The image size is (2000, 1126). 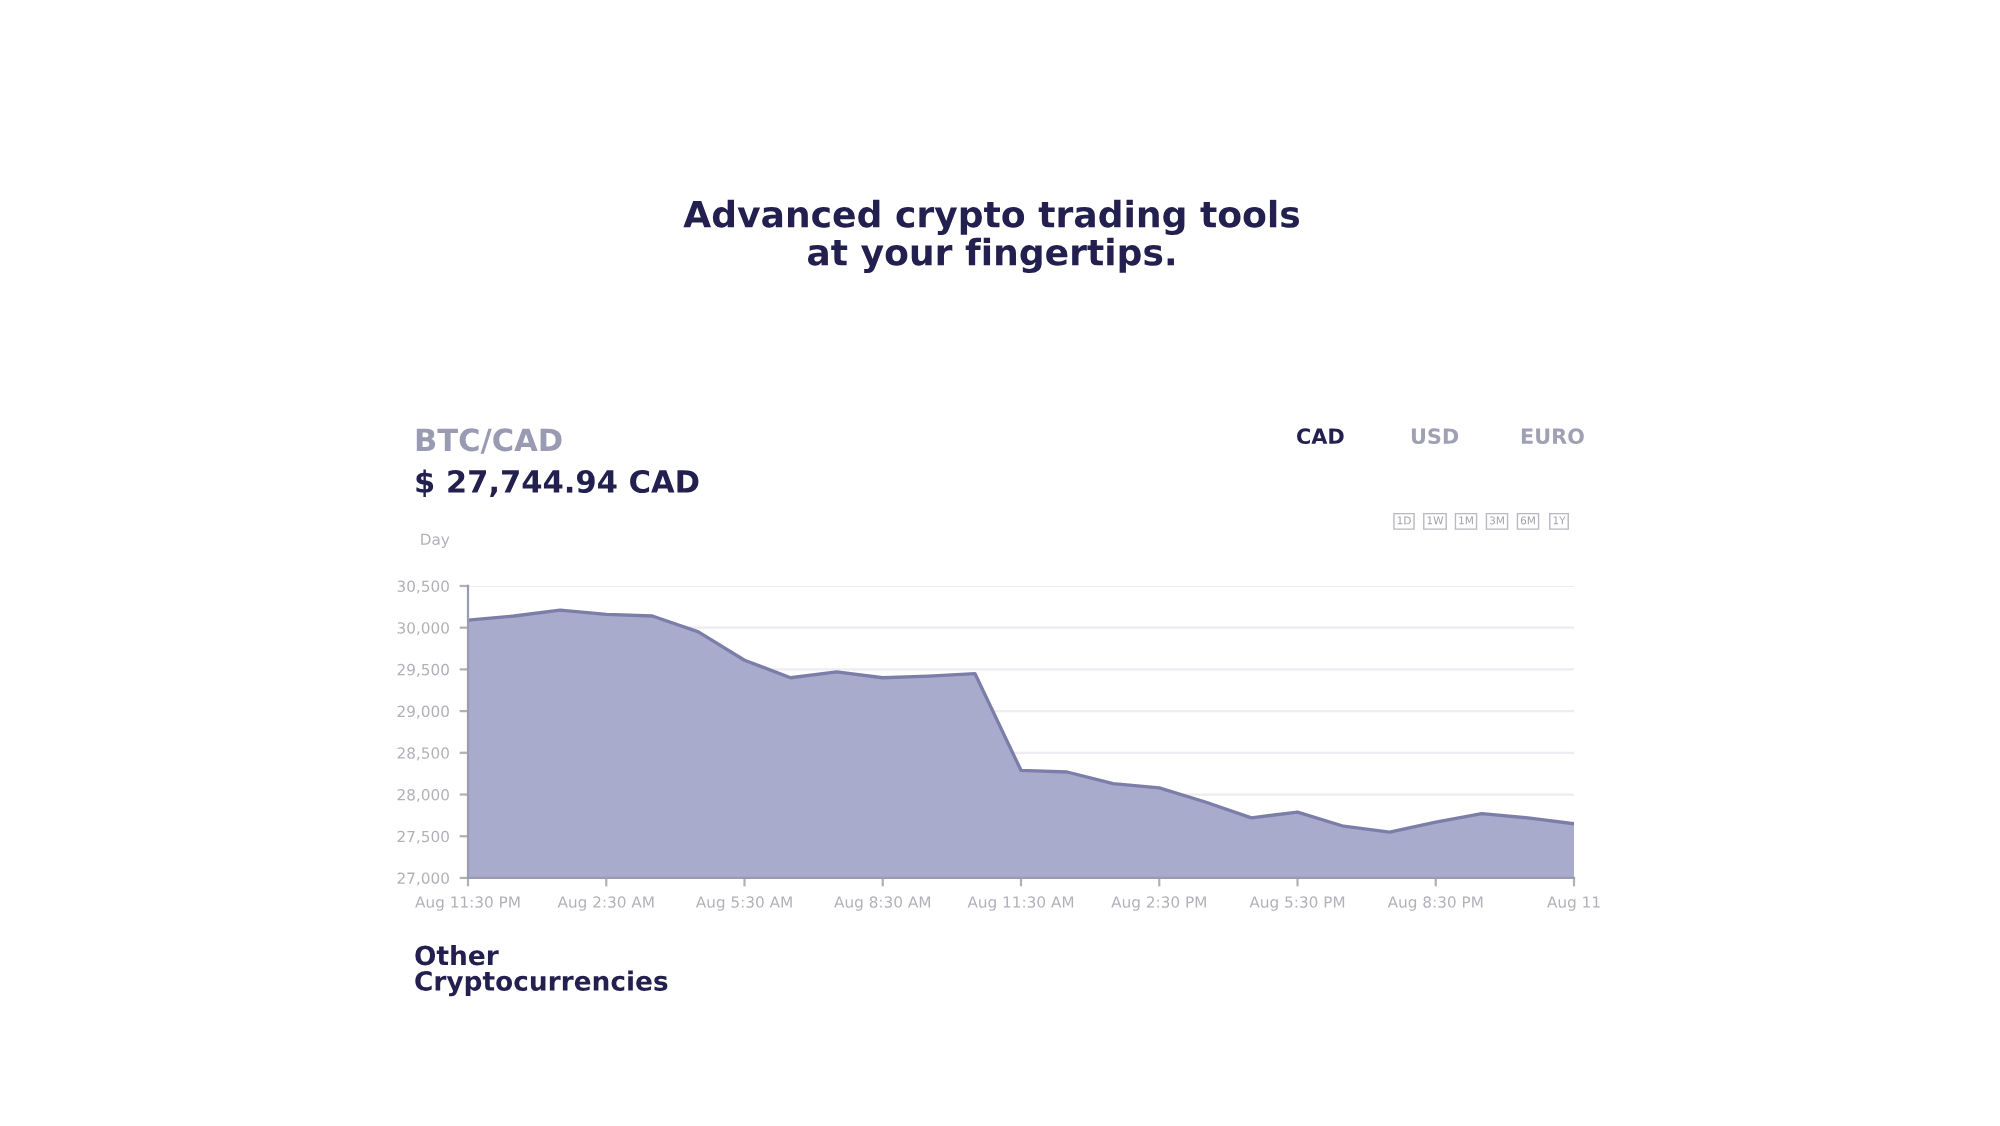 What do you see at coordinates (1320, 436) in the screenshot?
I see `text: CAD` at bounding box center [1320, 436].